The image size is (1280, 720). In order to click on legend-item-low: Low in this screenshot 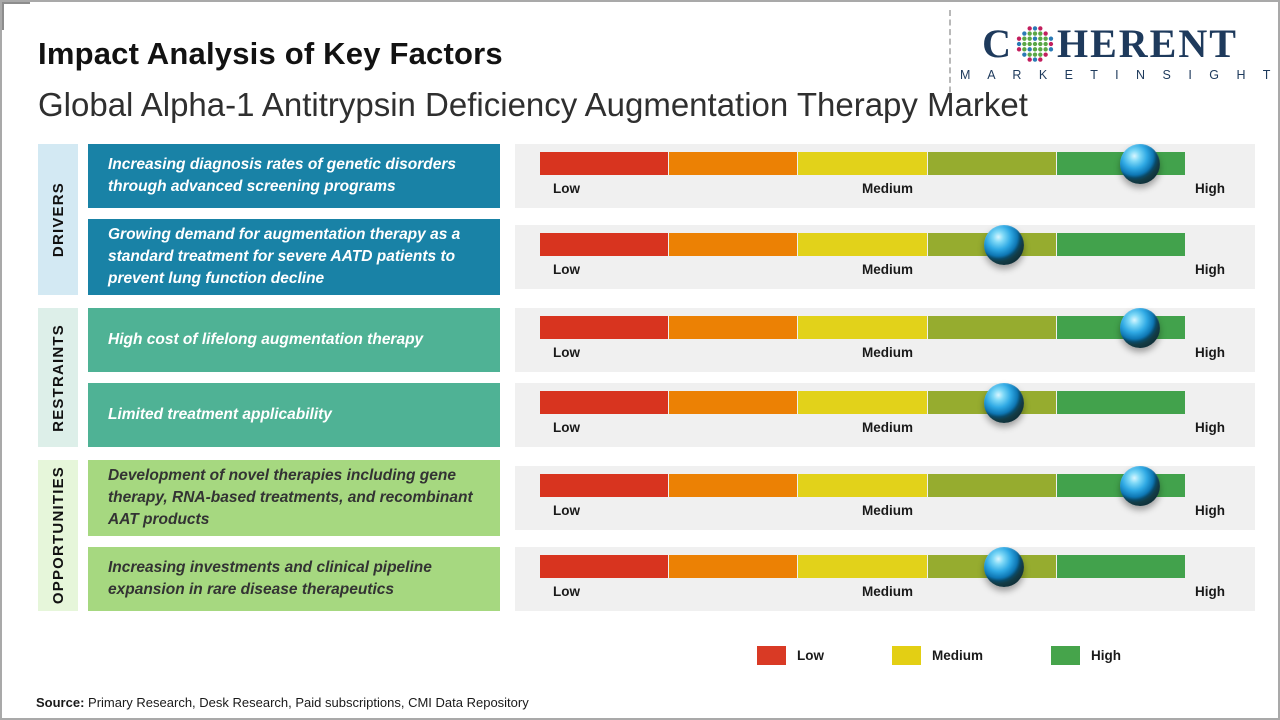, I will do `click(790, 655)`.